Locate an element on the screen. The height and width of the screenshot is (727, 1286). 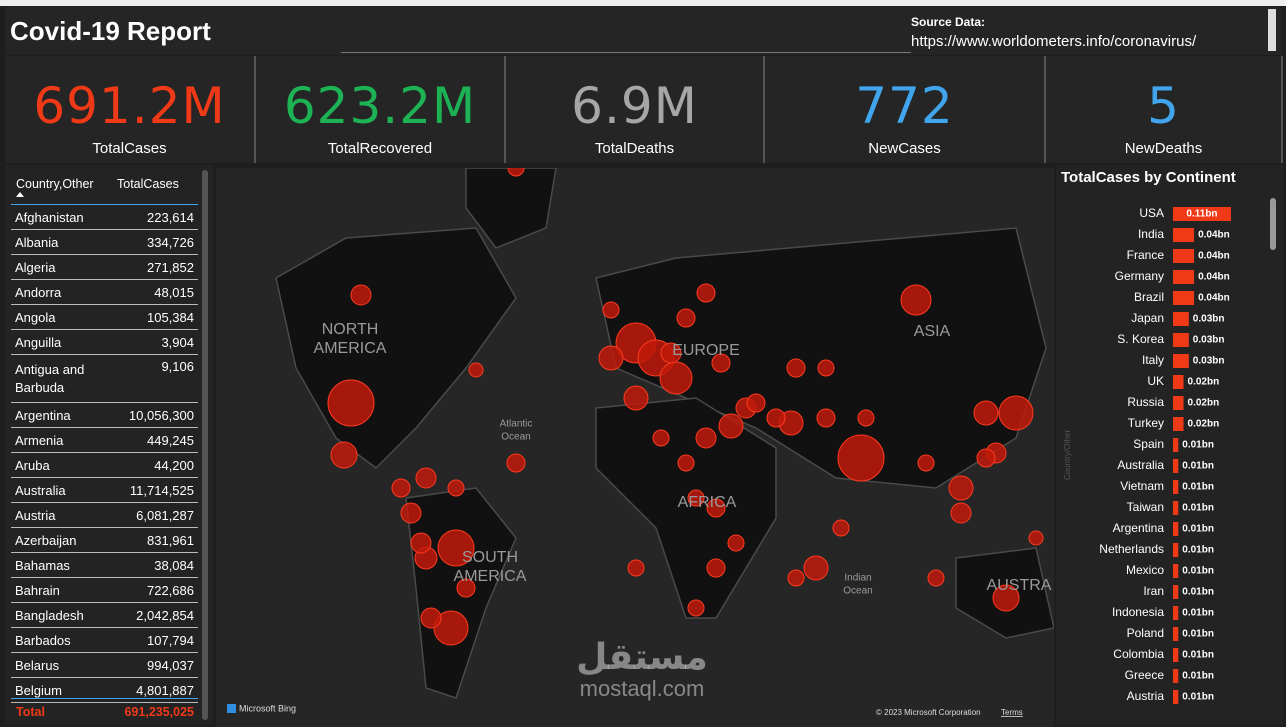
cases-cell: 105,384 is located at coordinates (170, 317).